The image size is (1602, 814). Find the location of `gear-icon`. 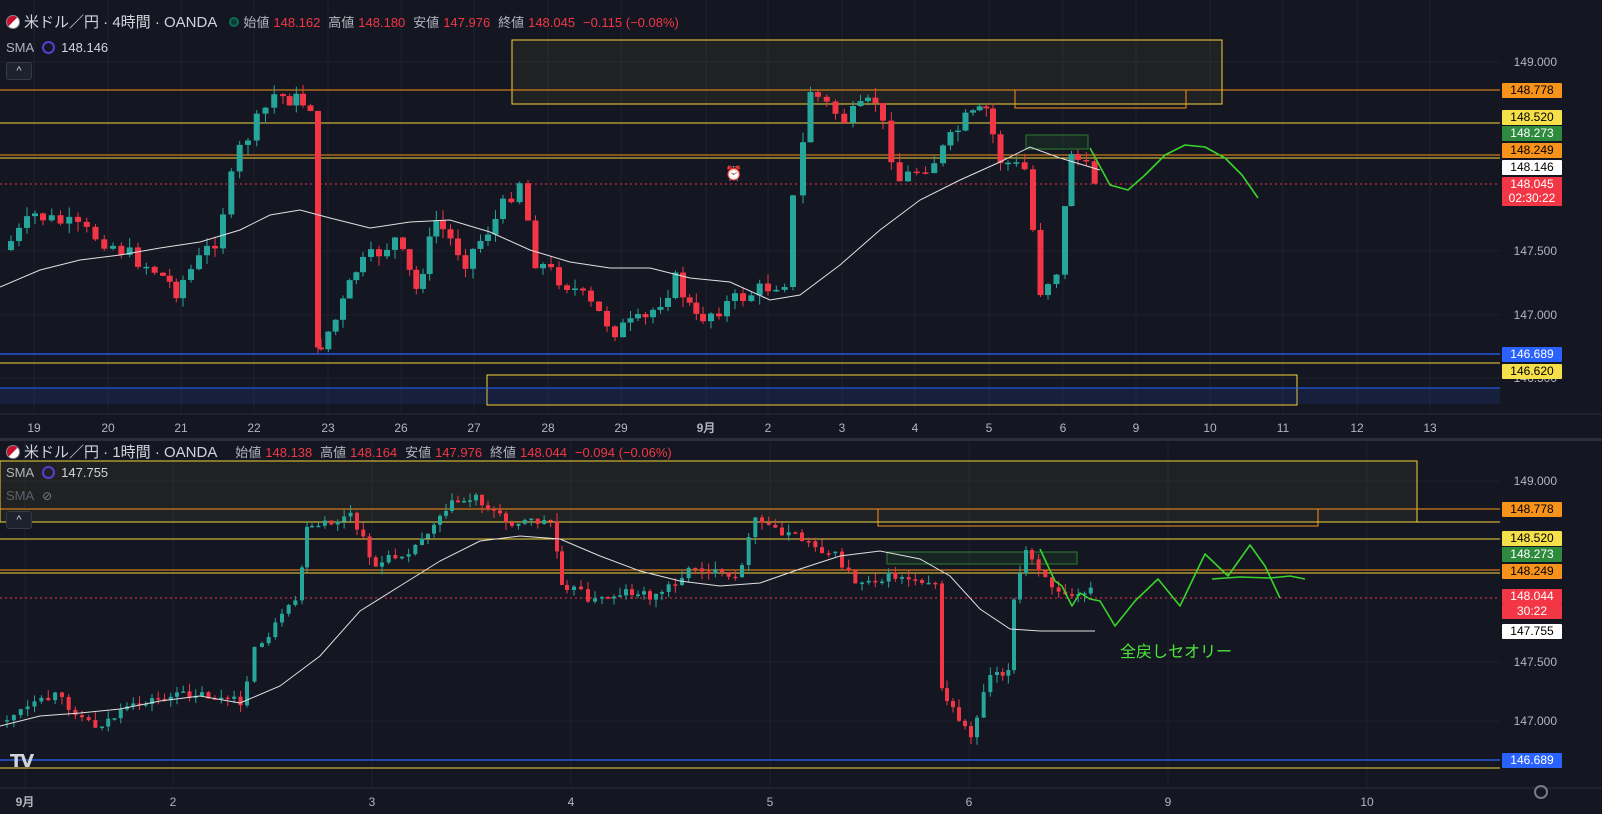

gear-icon is located at coordinates (1541, 792).